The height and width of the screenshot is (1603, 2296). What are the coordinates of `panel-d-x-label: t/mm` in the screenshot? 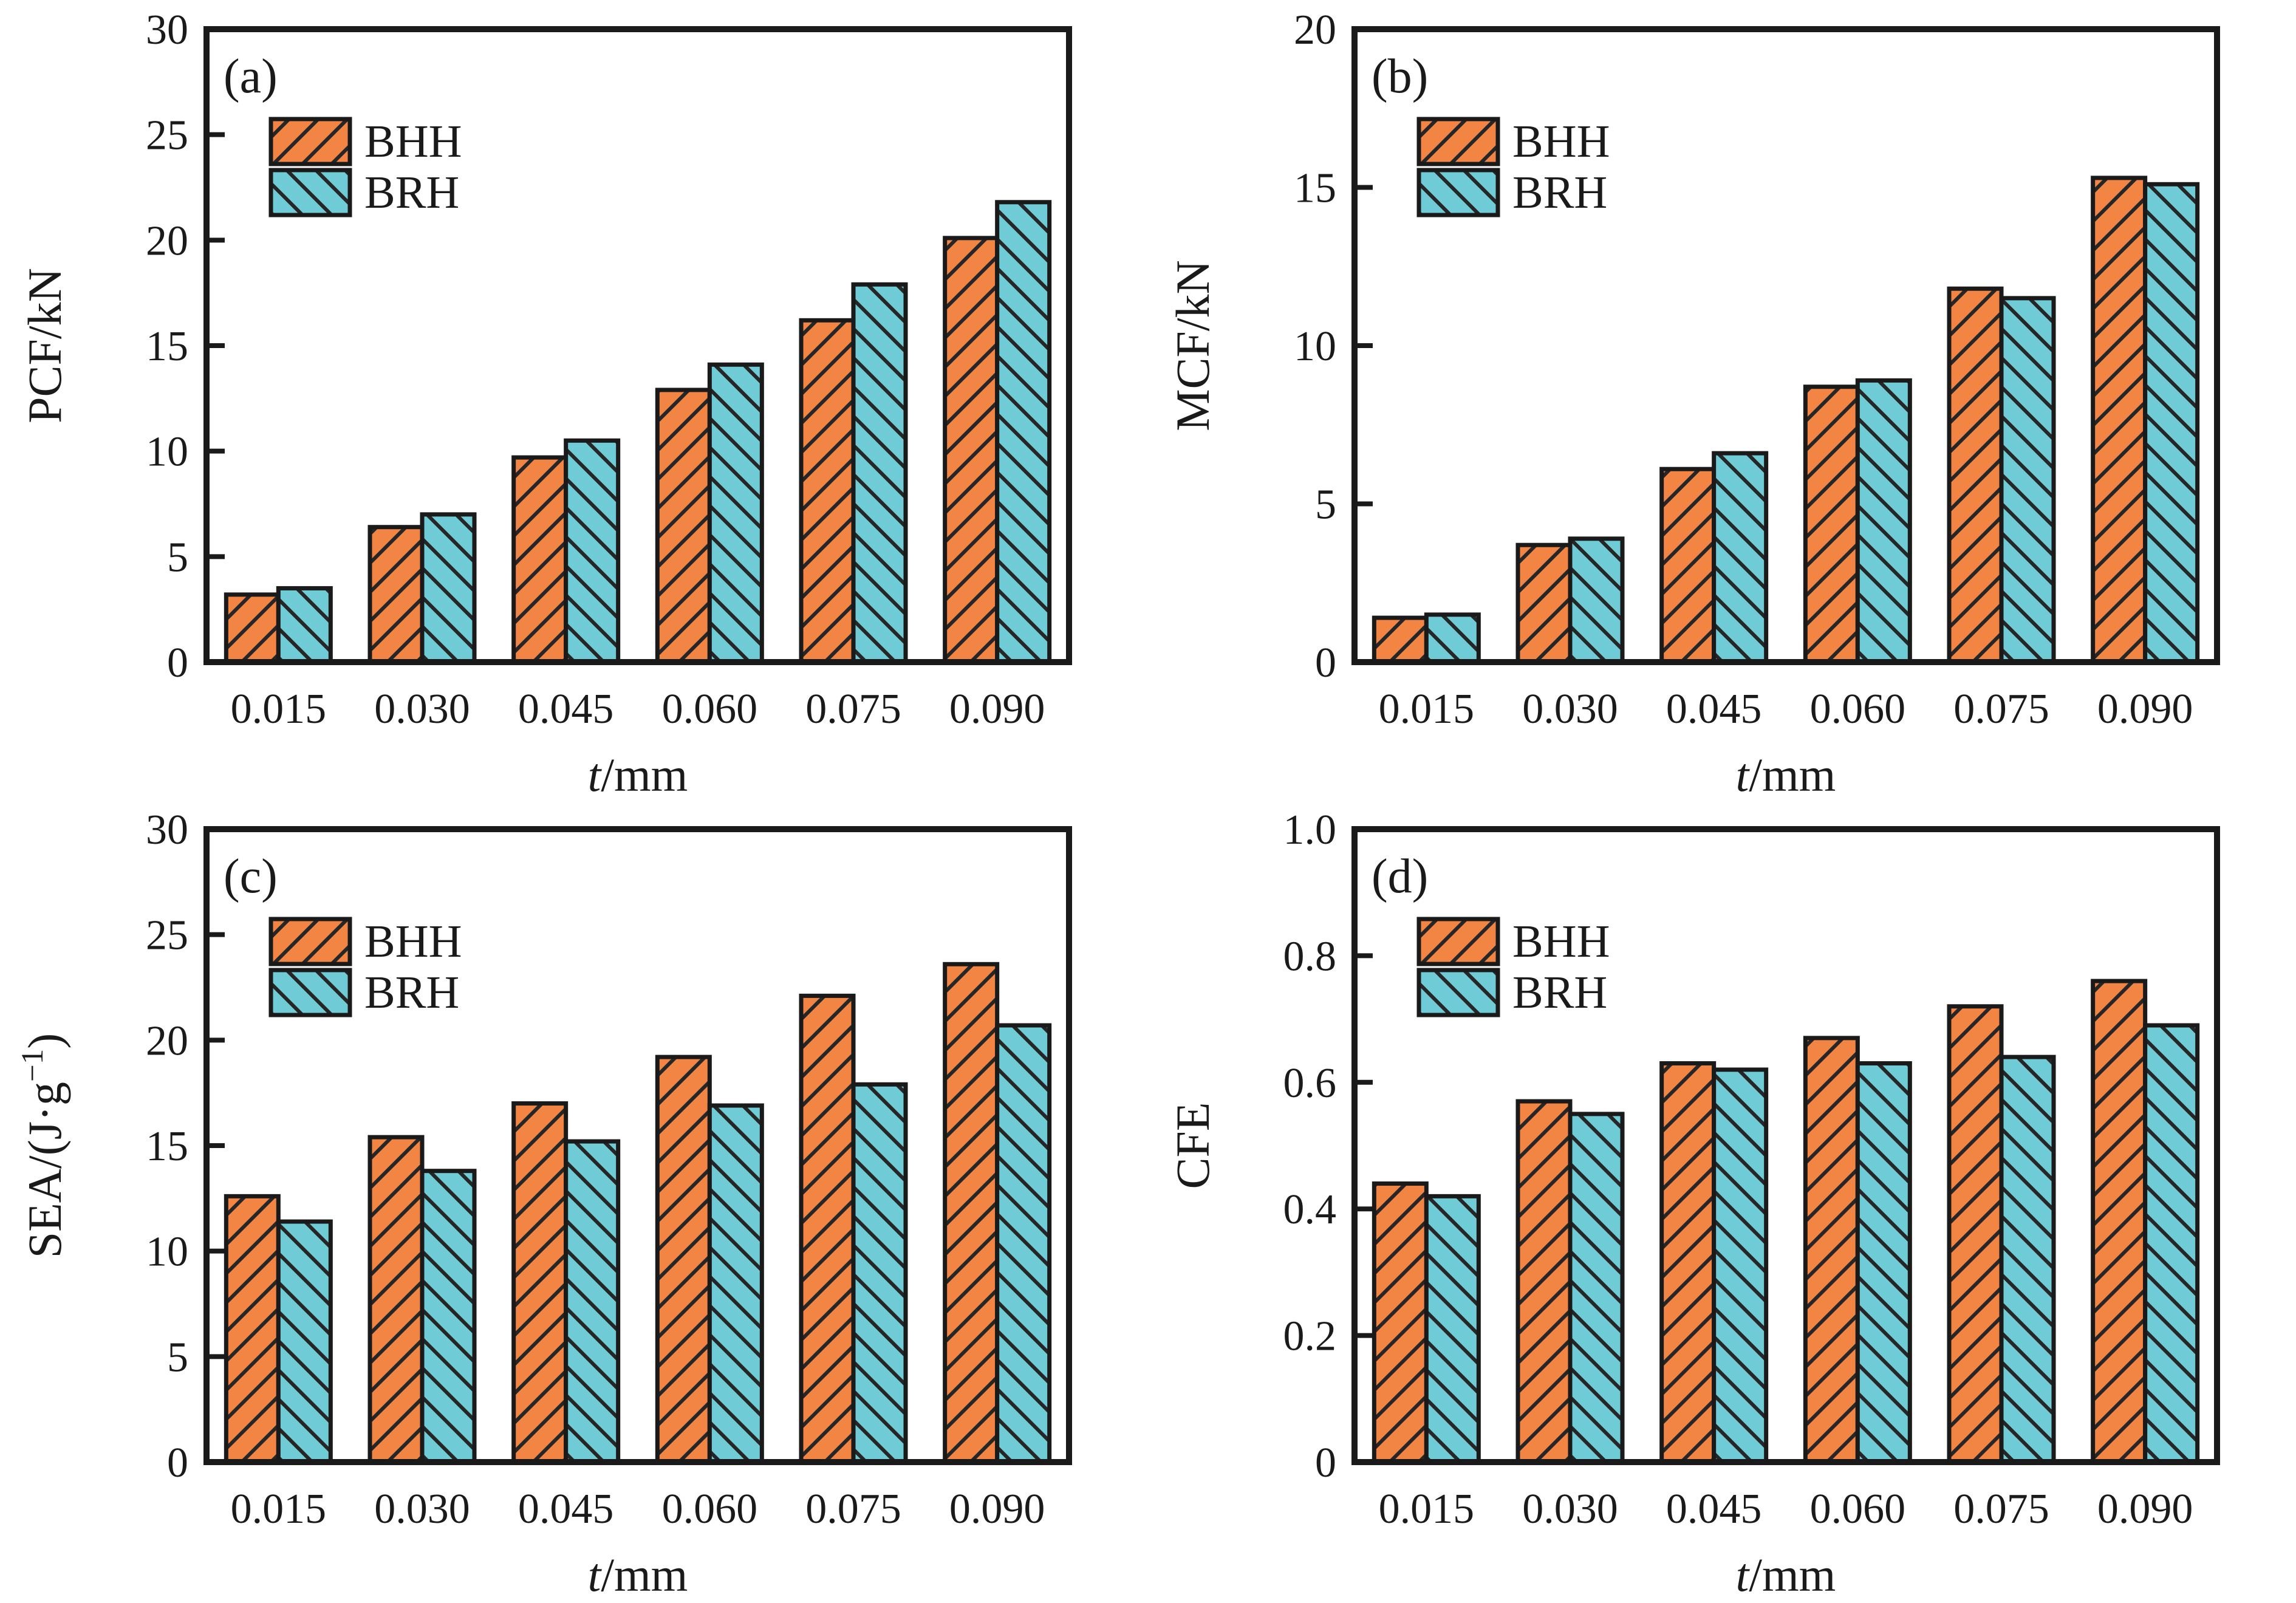 It's located at (1786, 1574).